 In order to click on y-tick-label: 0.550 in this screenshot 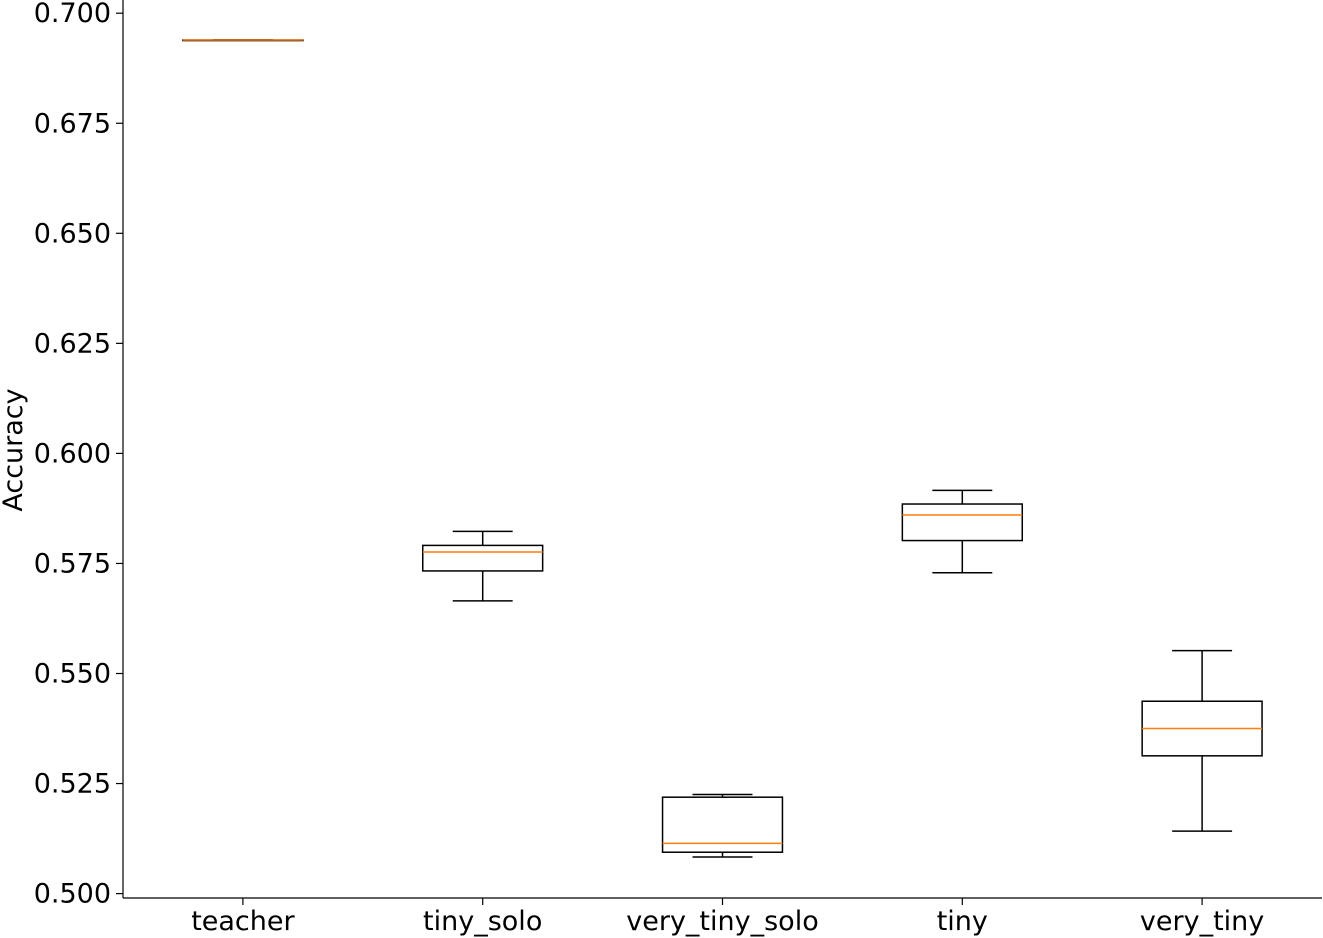, I will do `click(72, 674)`.